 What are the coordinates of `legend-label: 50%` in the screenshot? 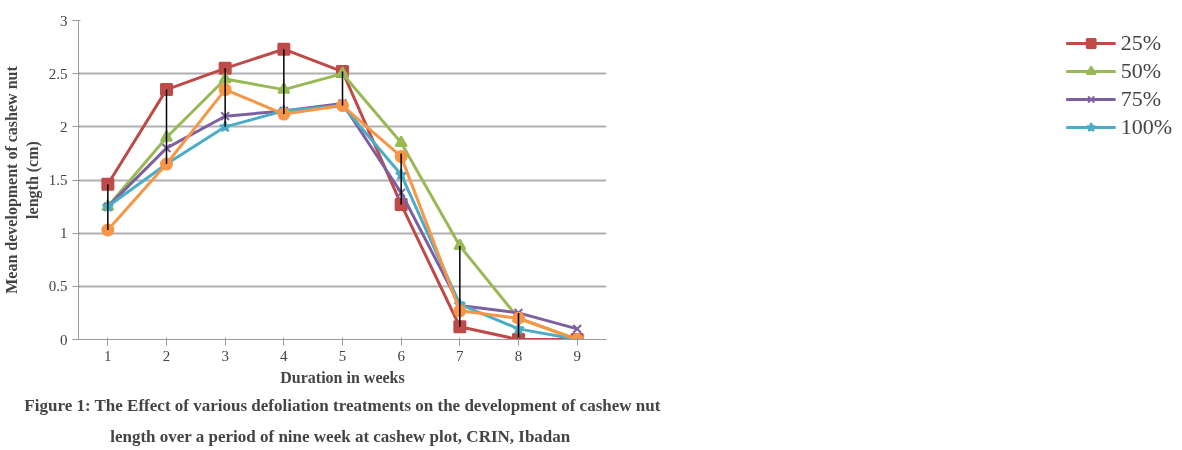 It's located at (1140, 71).